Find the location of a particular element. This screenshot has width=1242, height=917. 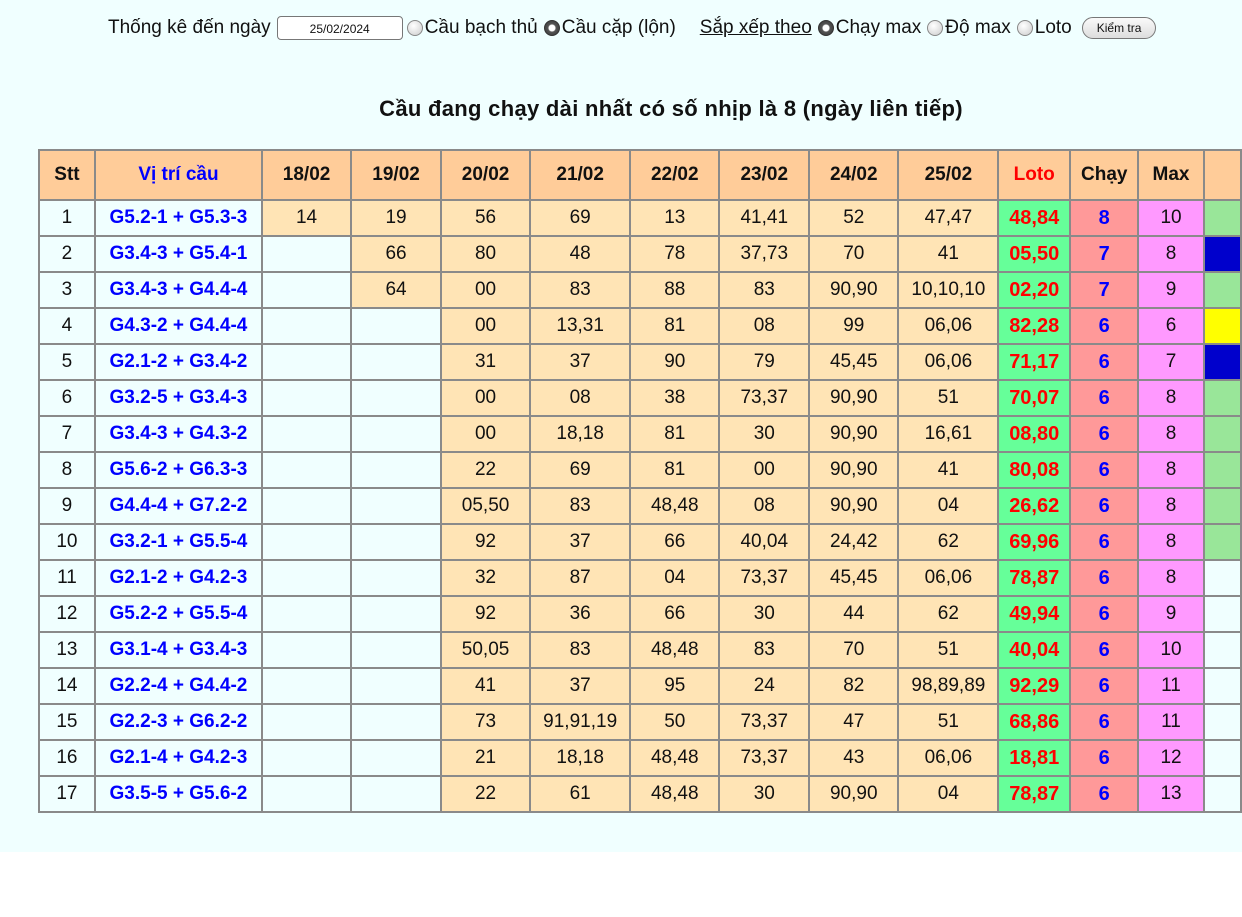

radio-sort-do-max: Độ max is located at coordinates (969, 28).